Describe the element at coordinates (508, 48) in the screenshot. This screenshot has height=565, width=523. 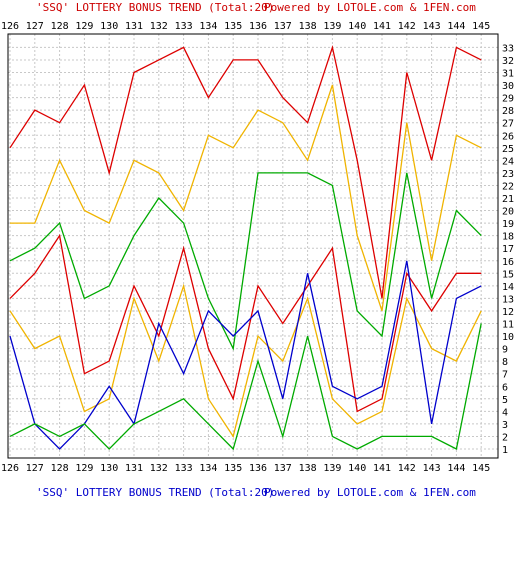
I see `y-tick-label: 33` at that location.